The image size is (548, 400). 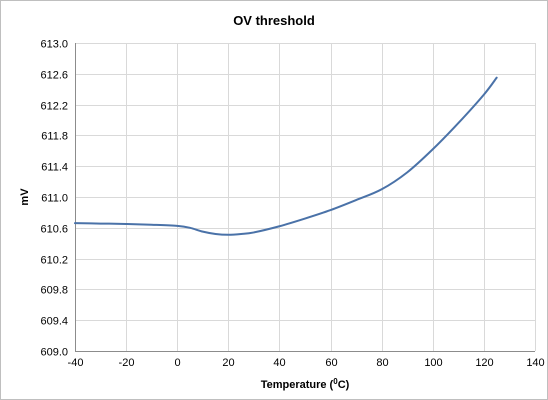 What do you see at coordinates (228, 363) in the screenshot?
I see `x-tick-label: 20` at bounding box center [228, 363].